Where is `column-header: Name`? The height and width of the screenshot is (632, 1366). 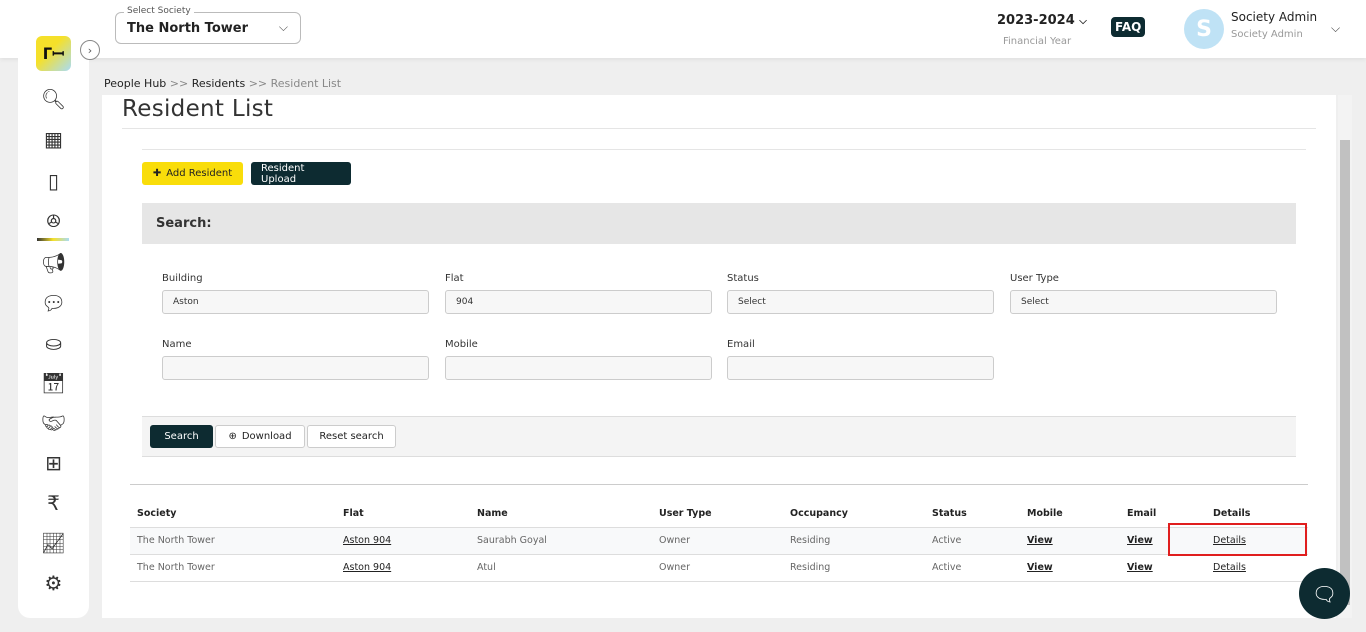
column-header: Name is located at coordinates (561, 514).